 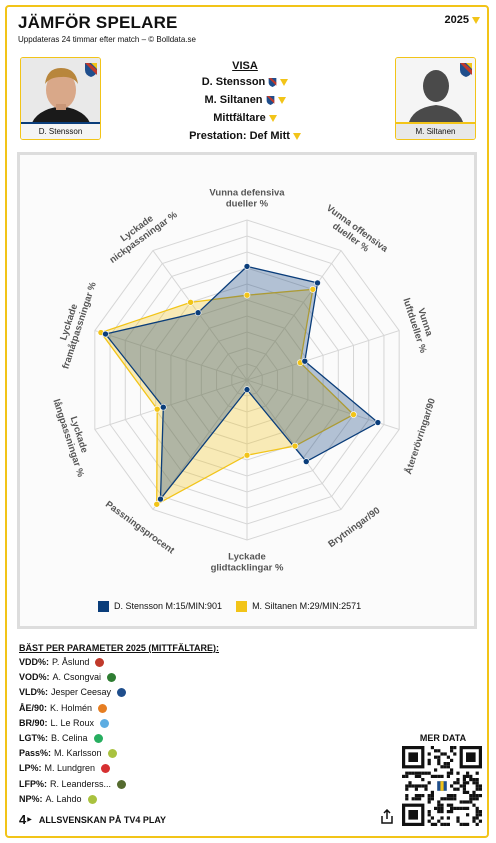 I want to click on legend-label-player2: M. Siltanen M:29/MIN:2571, so click(x=307, y=606).